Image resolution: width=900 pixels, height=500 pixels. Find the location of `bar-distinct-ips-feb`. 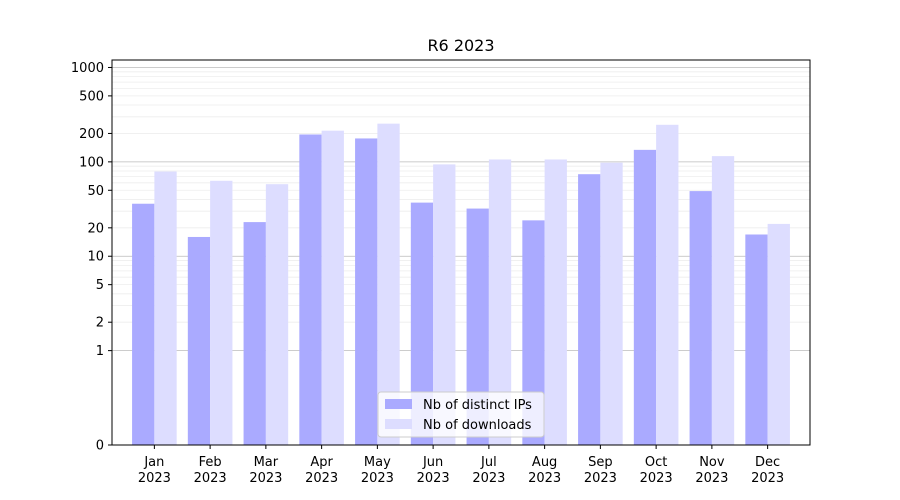

bar-distinct-ips-feb is located at coordinates (199, 340).